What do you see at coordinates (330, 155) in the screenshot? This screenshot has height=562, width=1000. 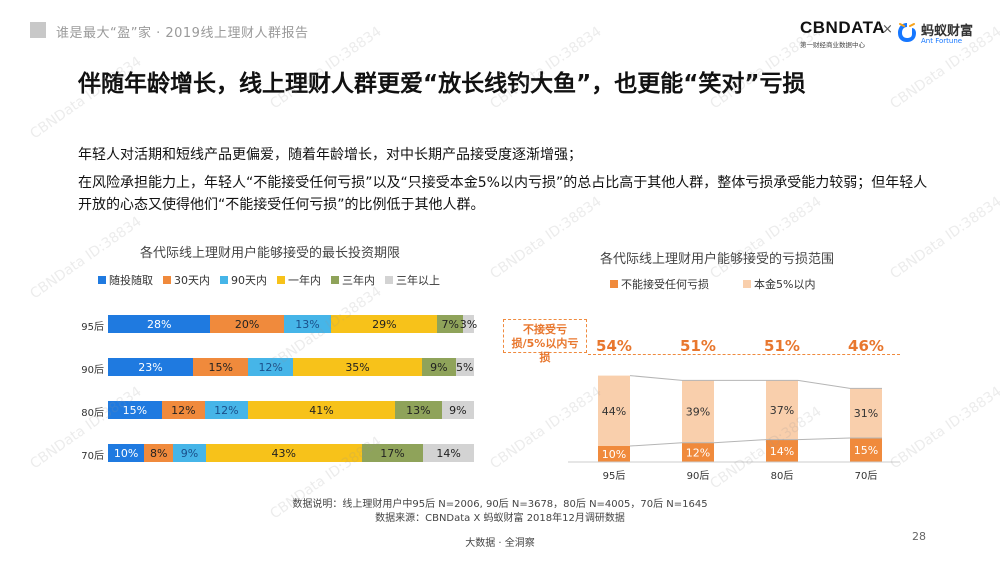 I see `description-1: 年轻人对活期和短线产品更偏爱，随着年龄增长，对中长期产品接受度逐渐增强；` at bounding box center [330, 155].